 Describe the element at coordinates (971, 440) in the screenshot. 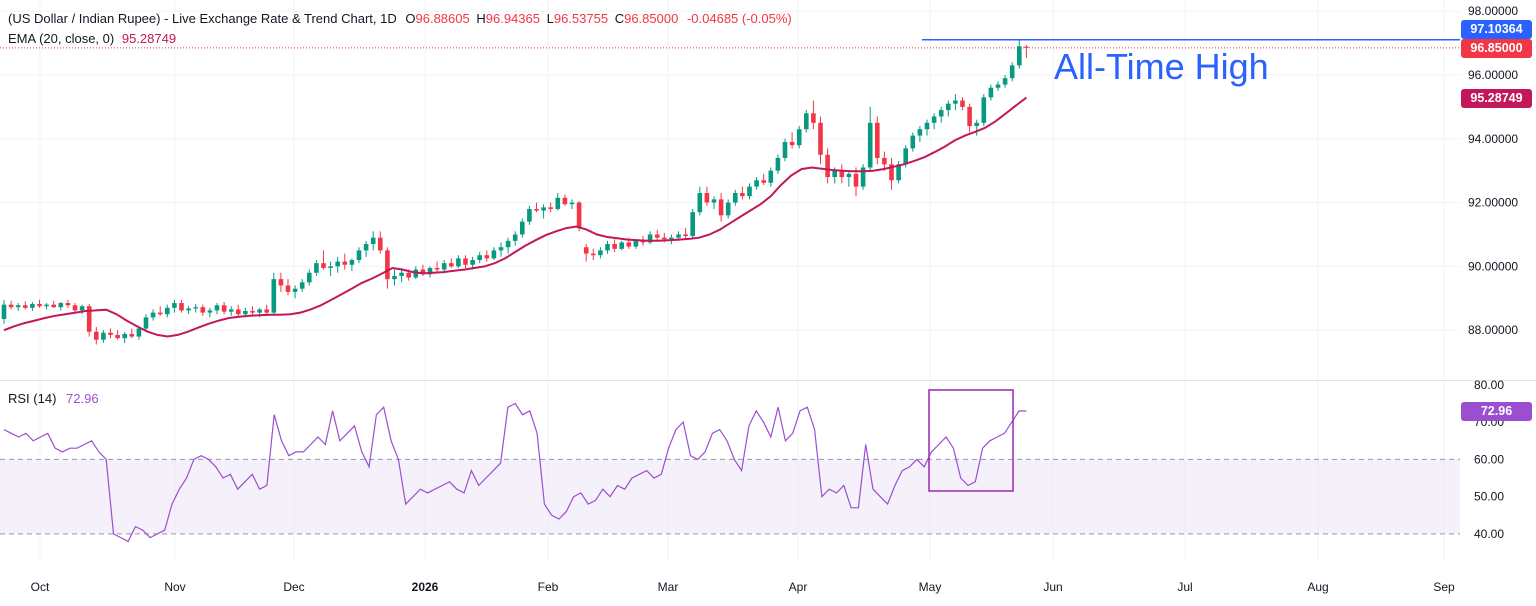

I see `rsi-highlight-box` at that location.